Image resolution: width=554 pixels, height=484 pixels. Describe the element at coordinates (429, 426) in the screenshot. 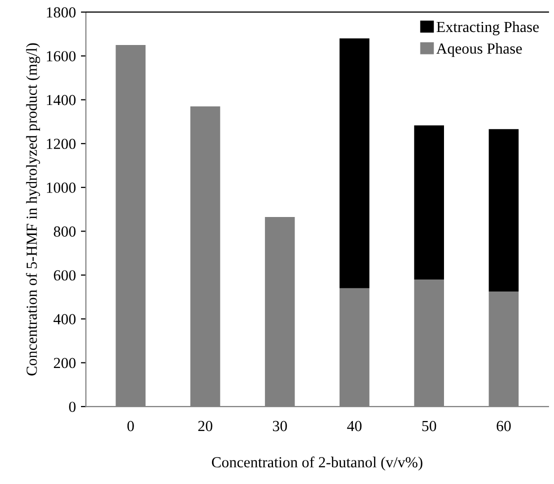

I see `x-tick-label: 50` at that location.